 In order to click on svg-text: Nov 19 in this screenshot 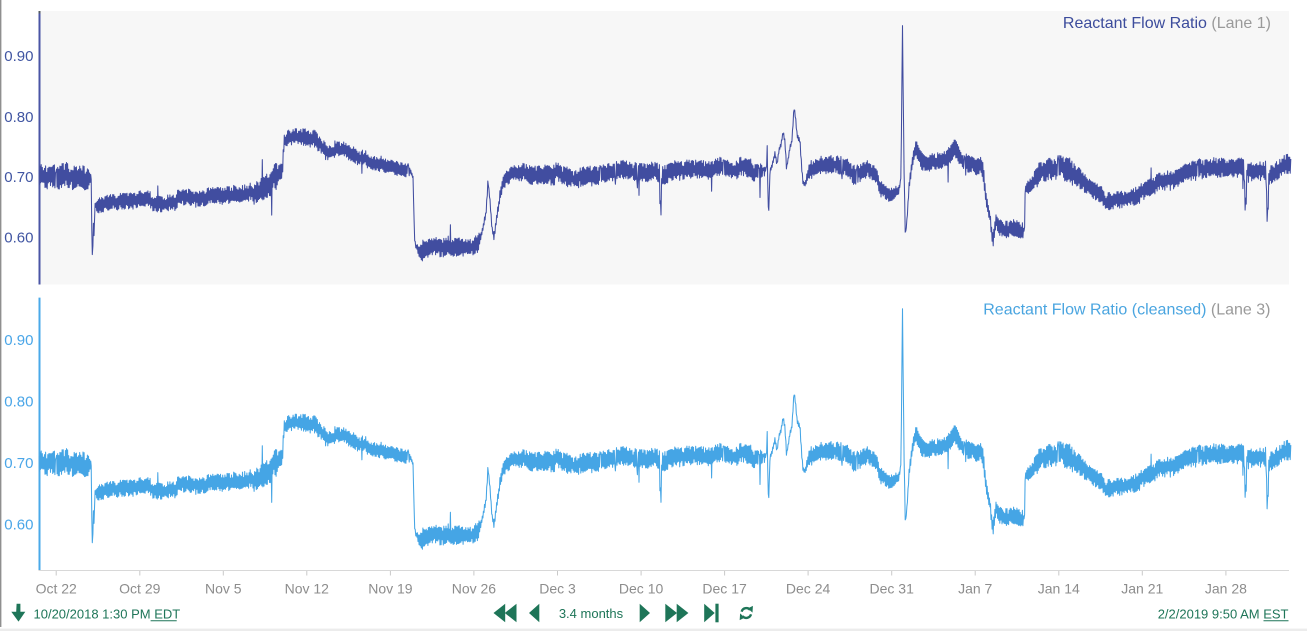, I will do `click(390, 589)`.